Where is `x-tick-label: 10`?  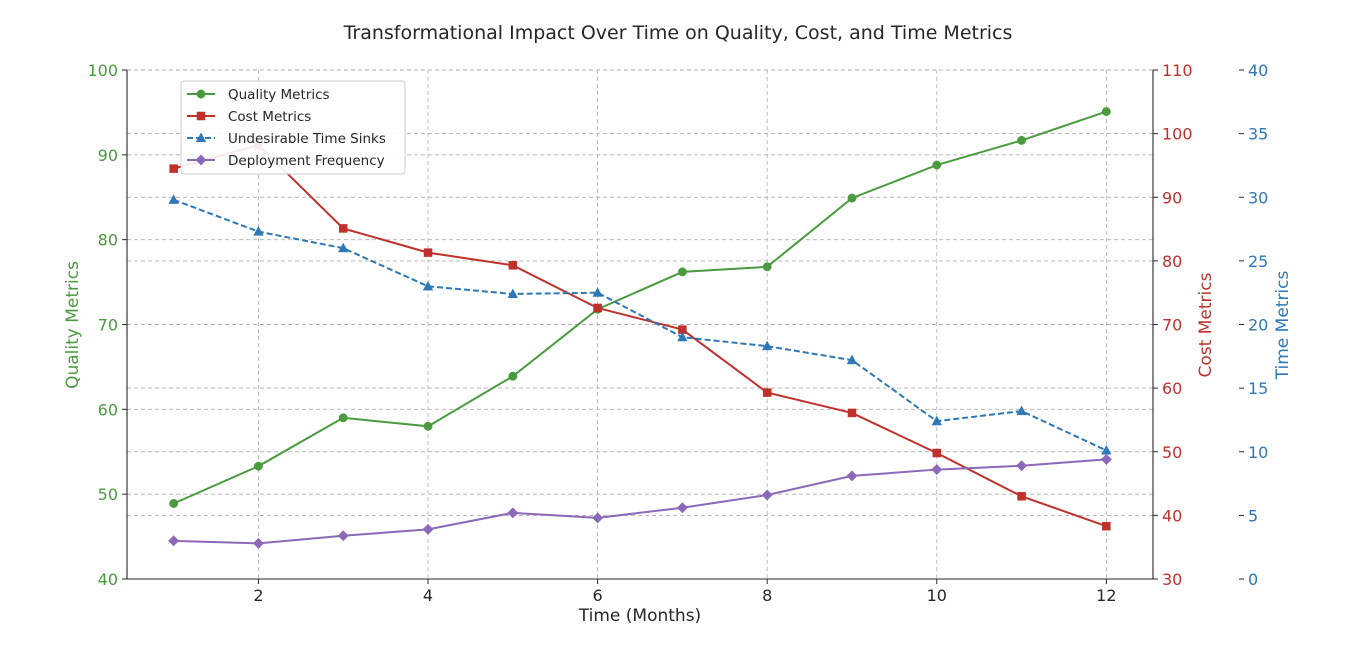
x-tick-label: 10 is located at coordinates (937, 595).